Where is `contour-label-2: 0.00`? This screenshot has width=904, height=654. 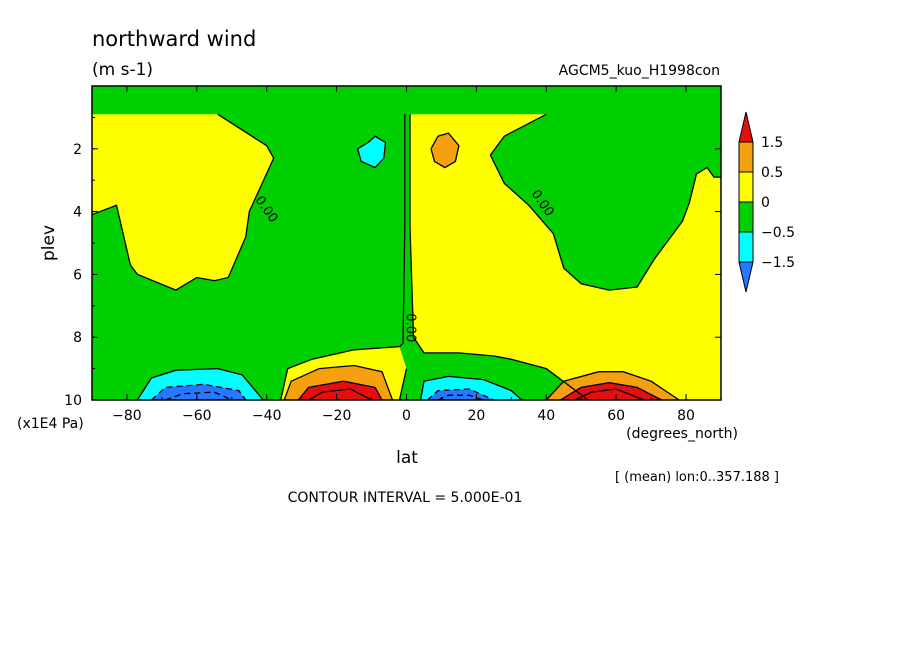
contour-label-2: 0.00 is located at coordinates (410, 327).